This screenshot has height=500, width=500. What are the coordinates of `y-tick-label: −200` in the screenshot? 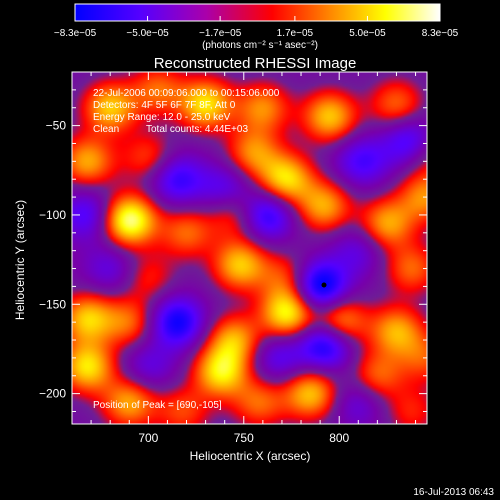 It's located at (52, 394).